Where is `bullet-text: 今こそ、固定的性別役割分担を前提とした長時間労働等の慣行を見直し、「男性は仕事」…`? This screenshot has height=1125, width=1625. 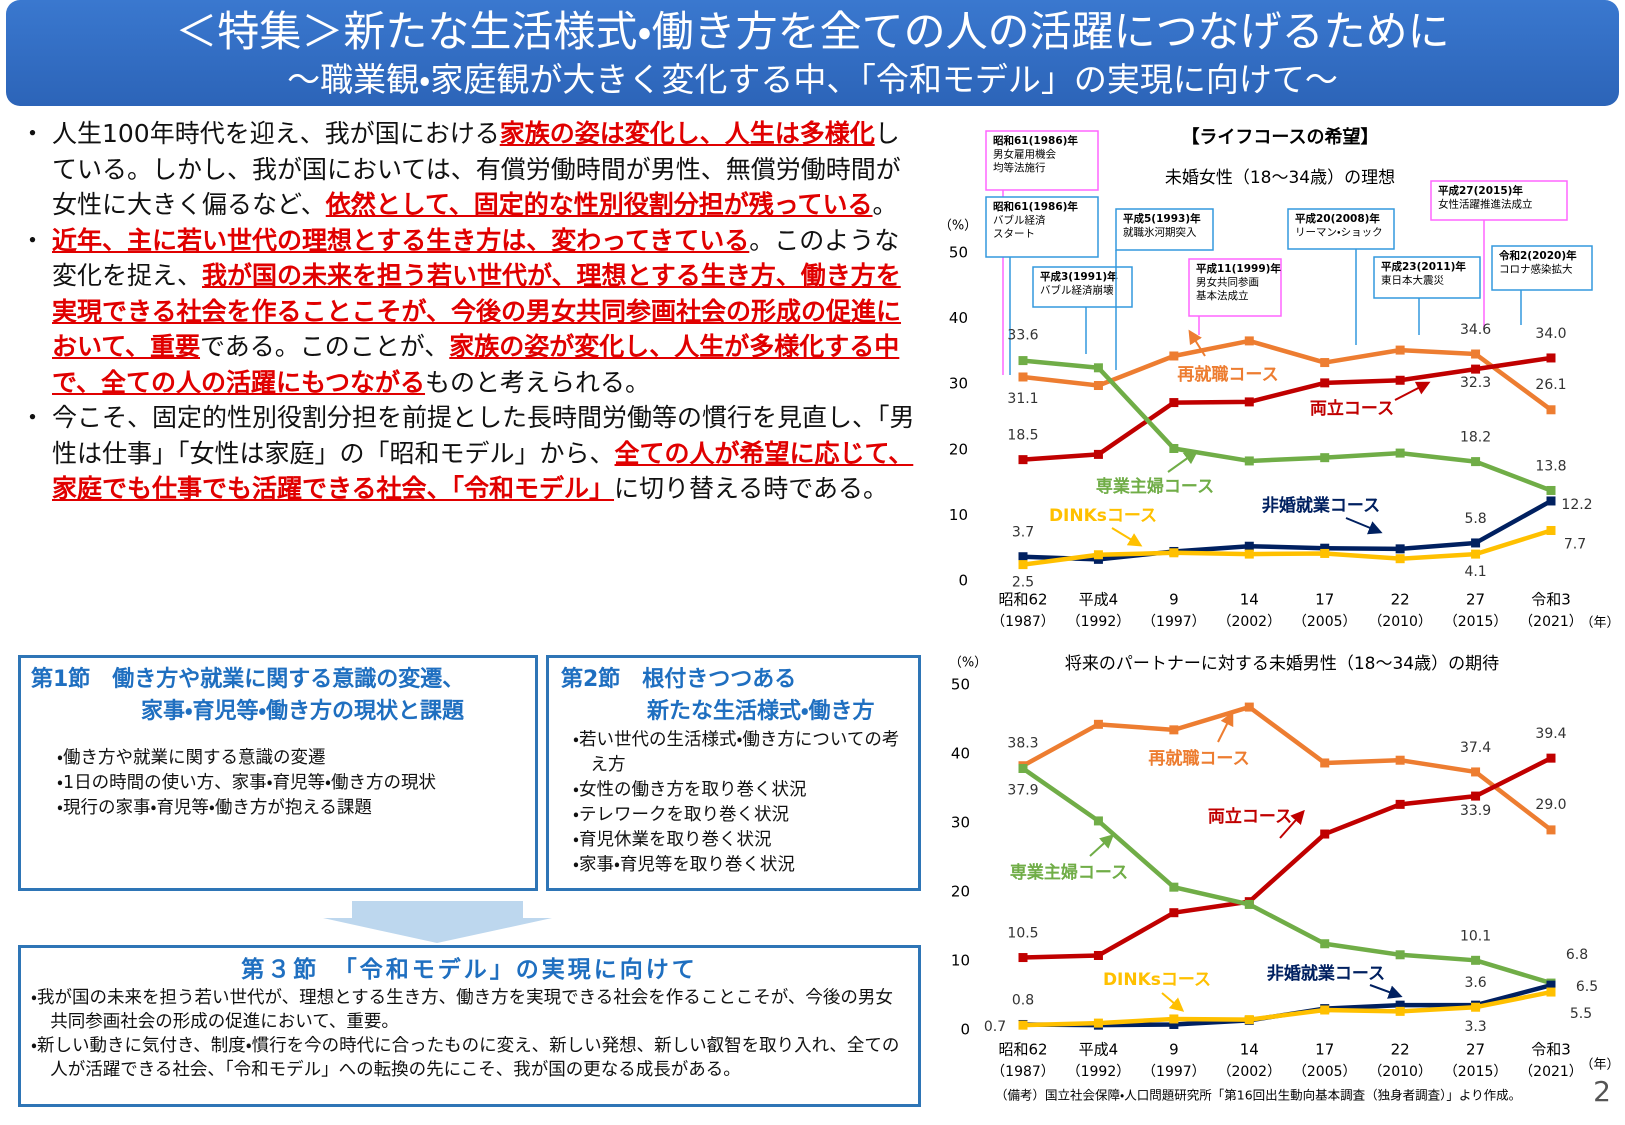 bullet-text: 今こそ、固定的性別役割分担を前提とした長時間労働等の慣行を見直し、「男性は仕事」… is located at coordinates (486, 453).